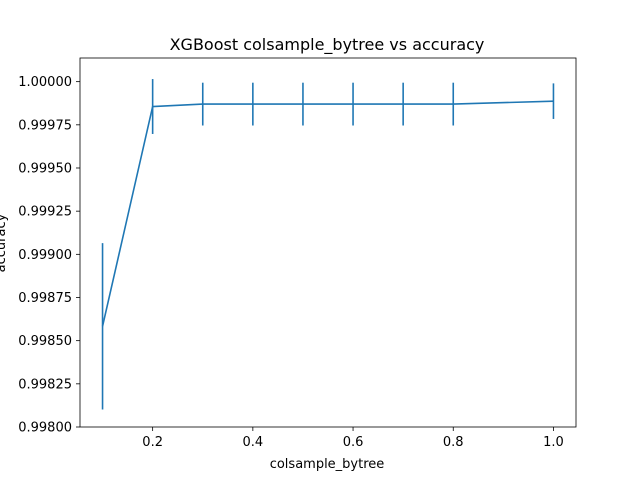 The height and width of the screenshot is (480, 640). Describe the element at coordinates (45, 298) in the screenshot. I see `y-tick-label: 0.99875` at that location.